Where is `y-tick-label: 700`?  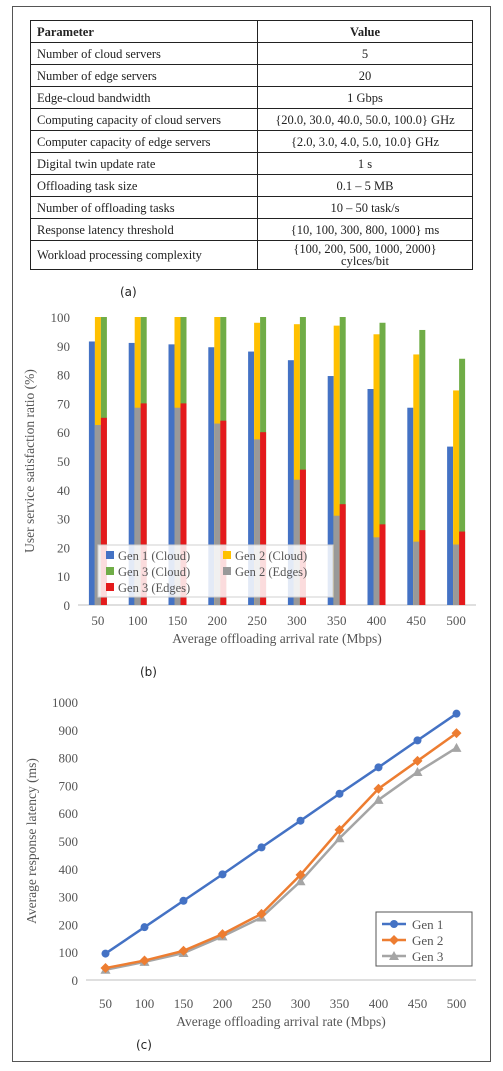 y-tick-label: 700 is located at coordinates (69, 785).